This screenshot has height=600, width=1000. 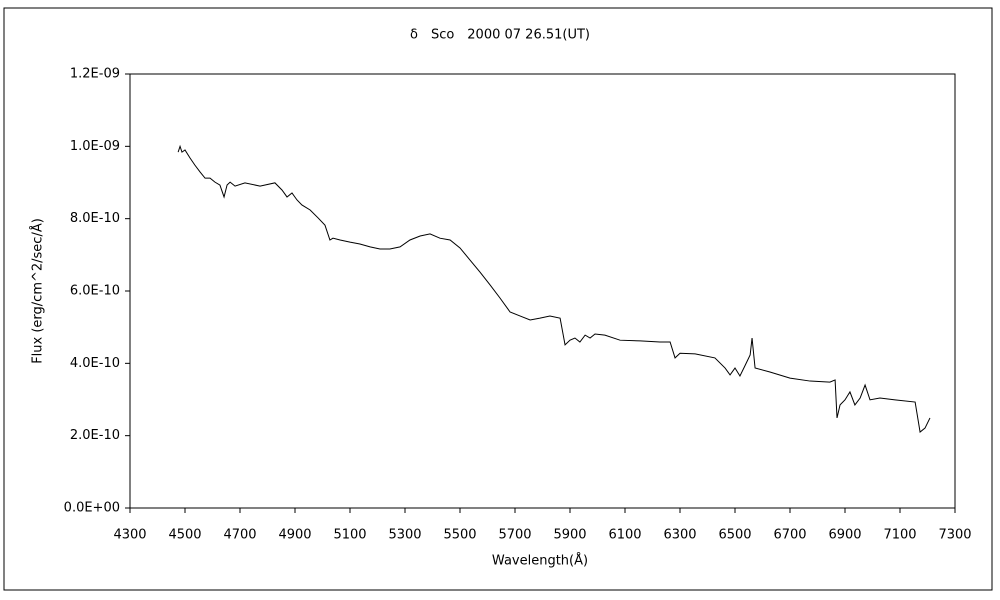 I want to click on x-tick-label: 5100, so click(x=349, y=535).